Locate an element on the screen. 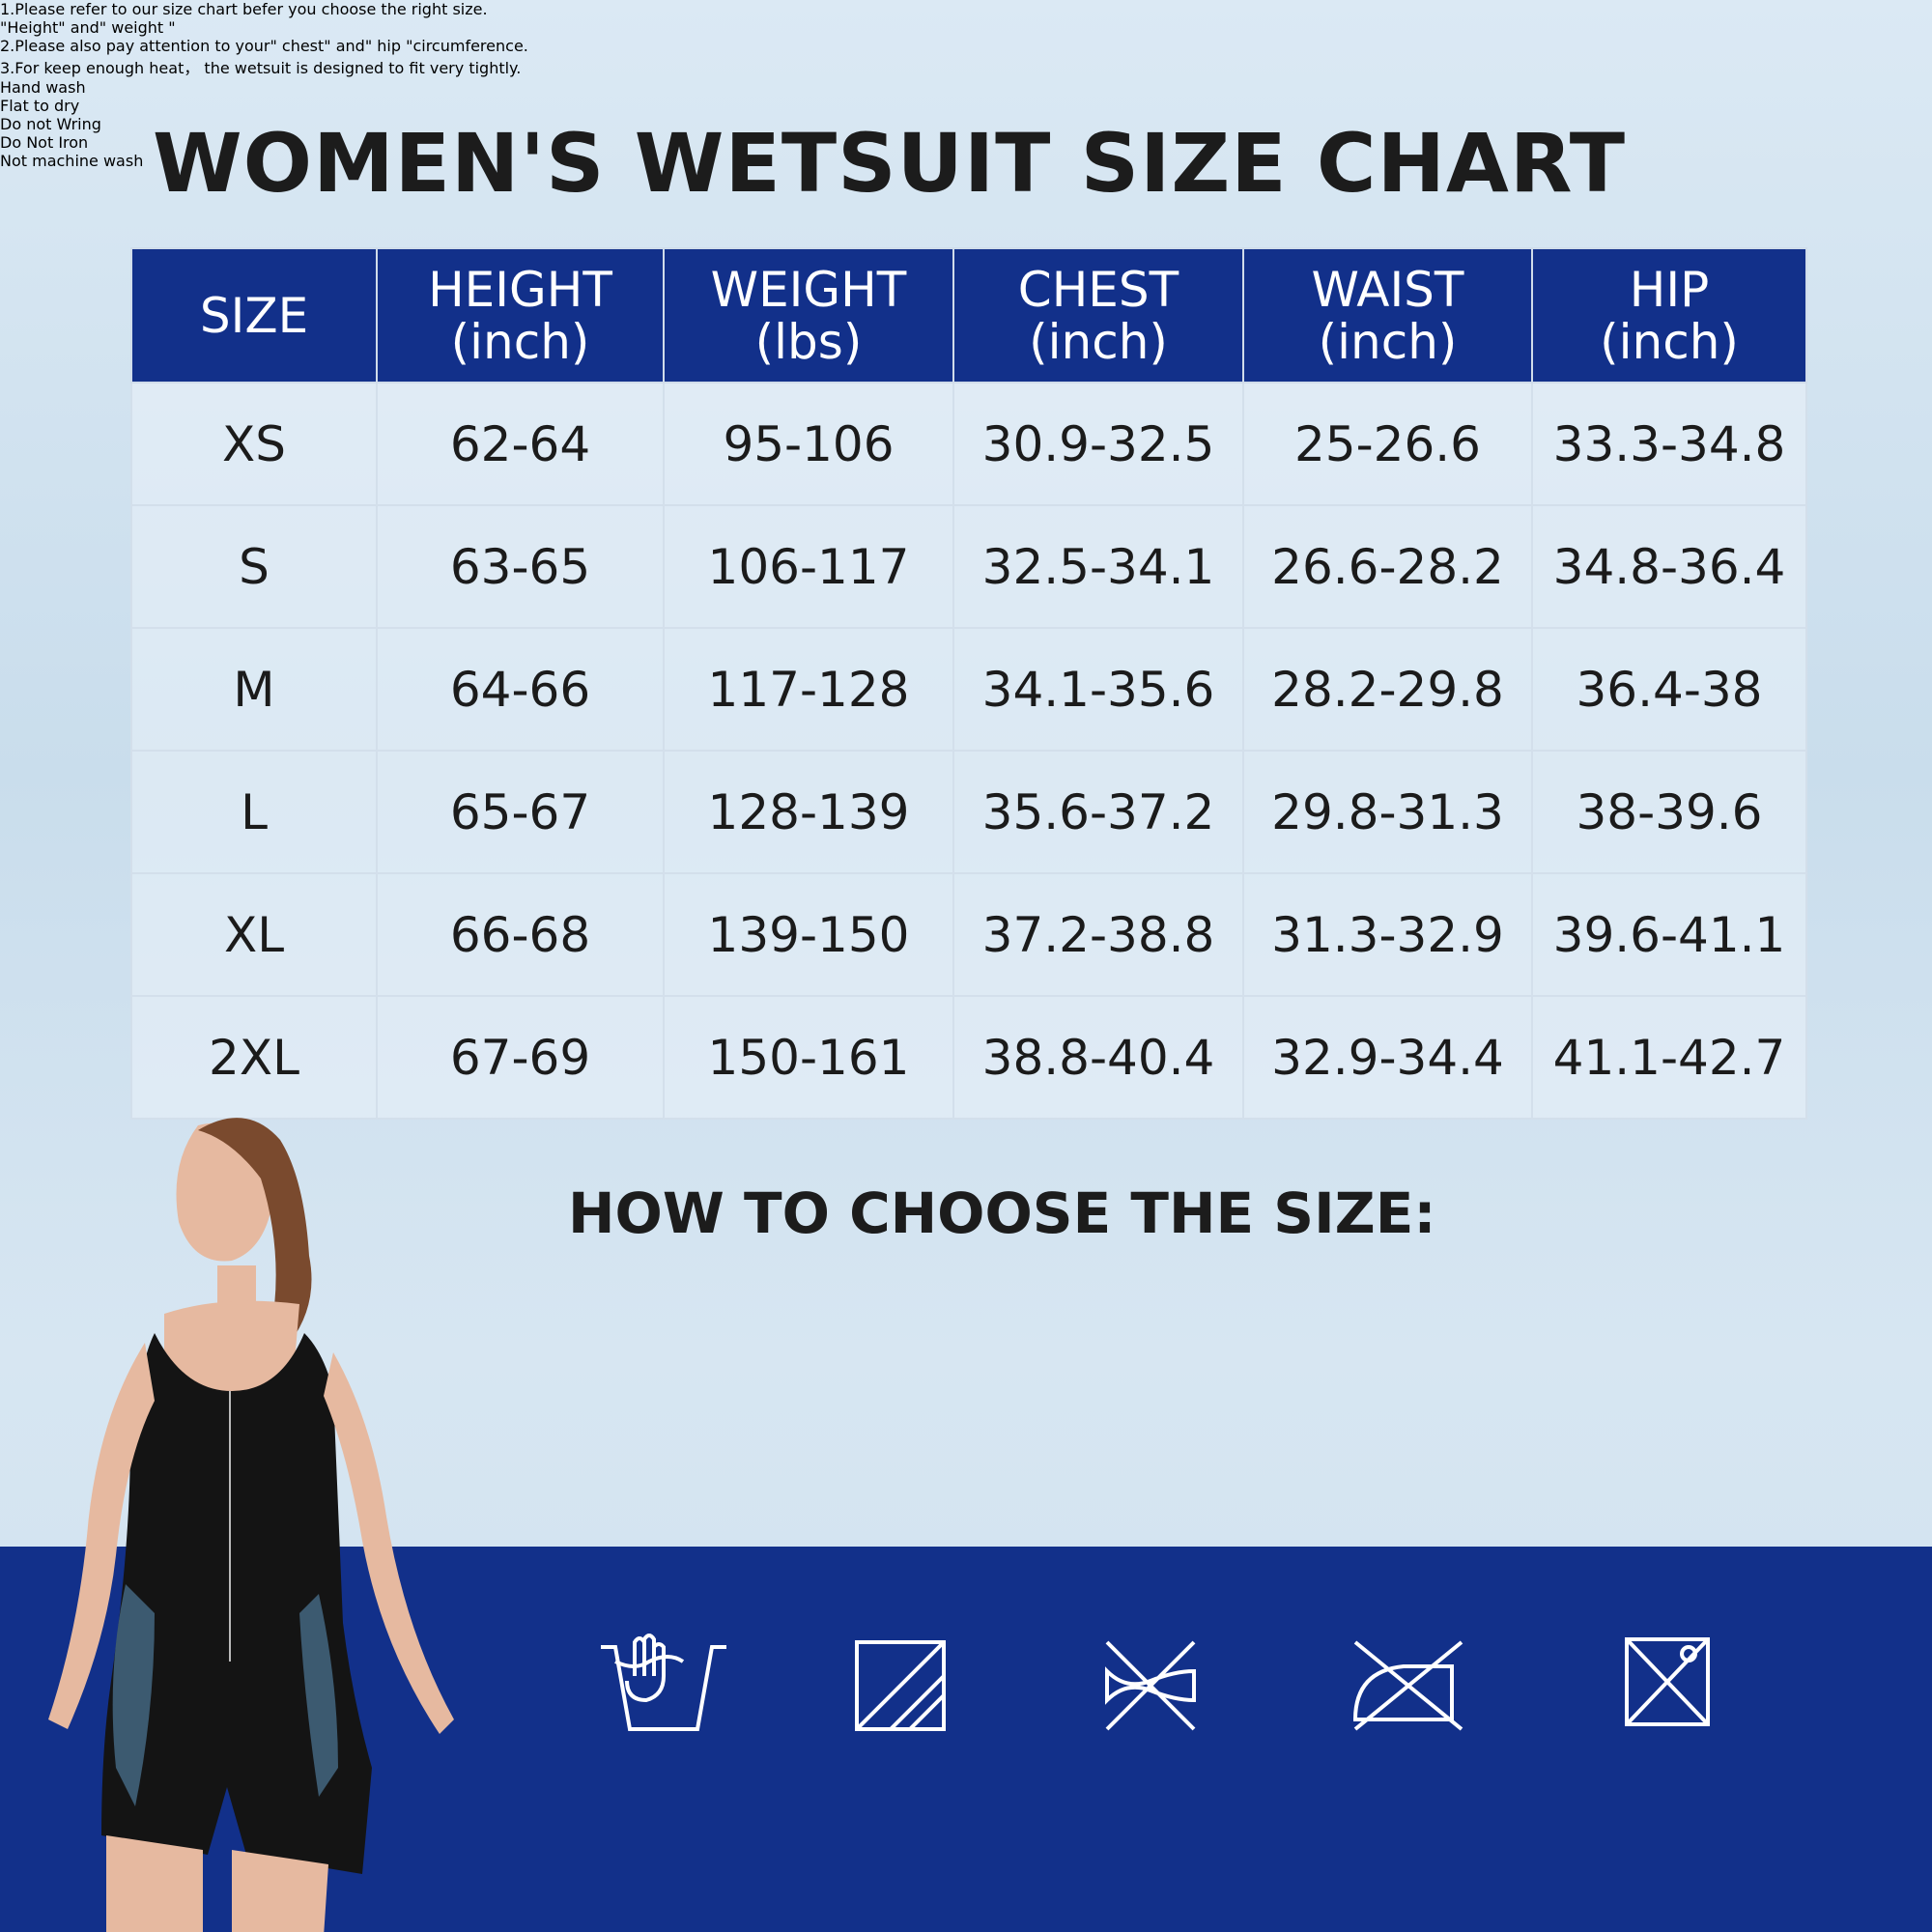 This screenshot has height=1932, width=1932. title: WOMEN'S WETSUIT SIZE CHART is located at coordinates (890, 163).